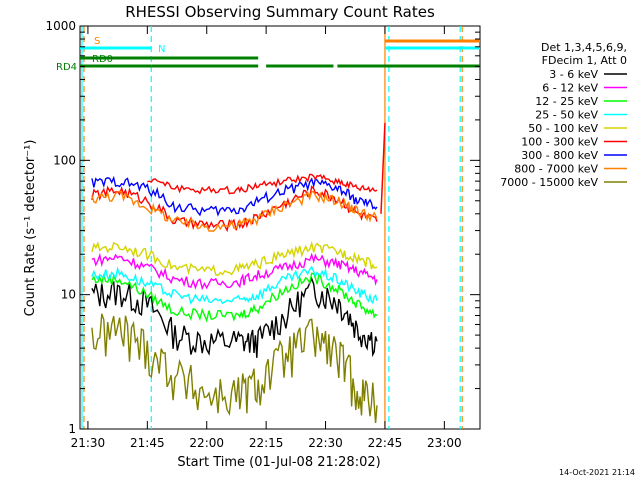 The width and height of the screenshot is (640, 480). What do you see at coordinates (325, 443) in the screenshot?
I see `x-tick-label-4: 22:30` at bounding box center [325, 443].